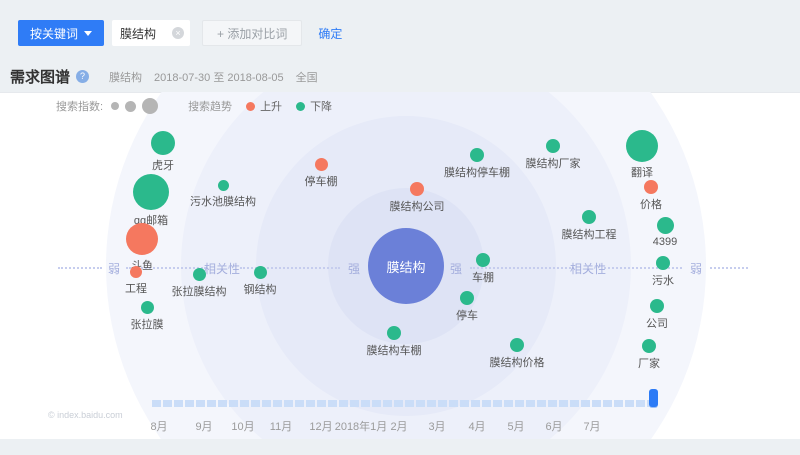 This screenshot has width=800, height=455. What do you see at coordinates (399, 427) in the screenshot?
I see `timeline-month-label: 2月` at bounding box center [399, 427].